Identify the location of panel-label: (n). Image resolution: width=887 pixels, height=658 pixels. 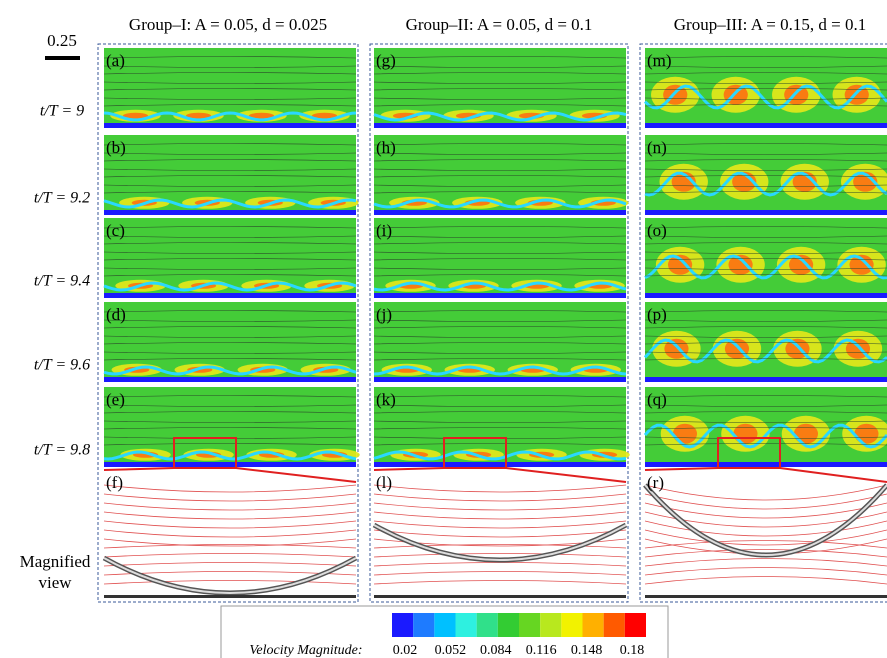
(657, 147).